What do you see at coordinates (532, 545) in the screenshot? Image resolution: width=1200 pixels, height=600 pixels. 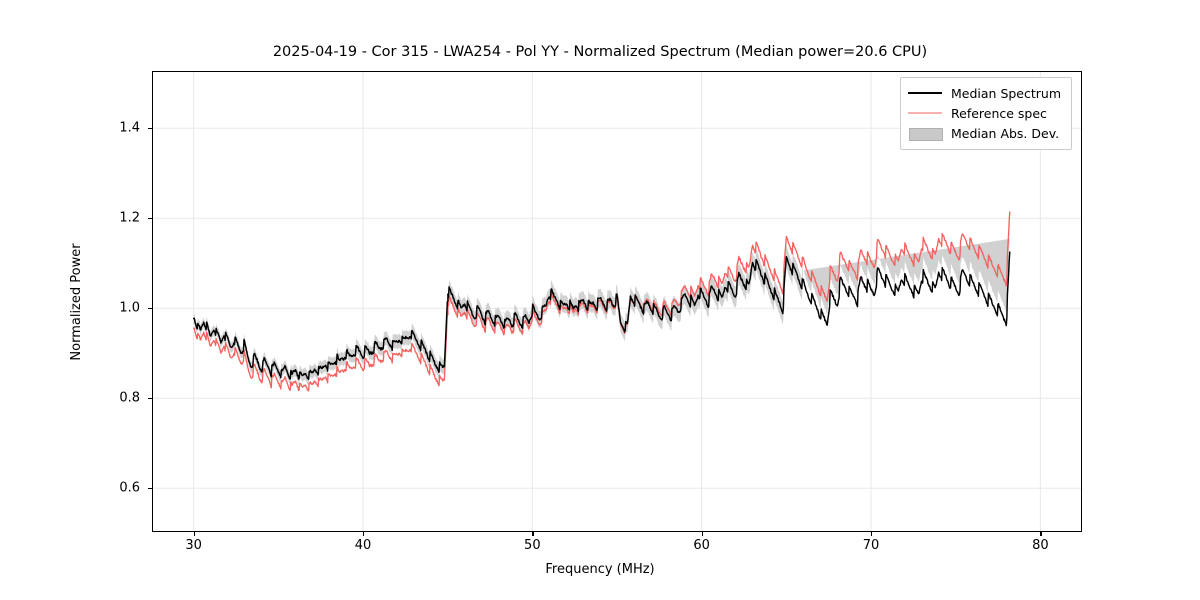 I see `x-tick-label: 50` at bounding box center [532, 545].